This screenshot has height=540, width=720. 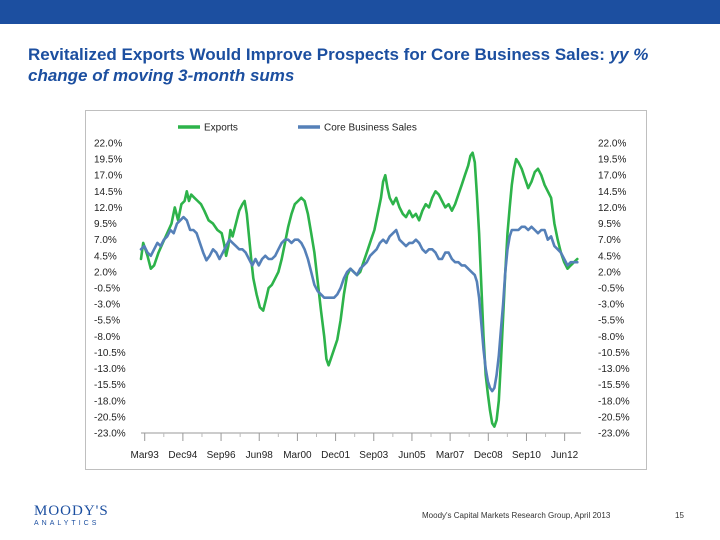 I want to click on x-tick-label: Jun05, so click(x=412, y=455).